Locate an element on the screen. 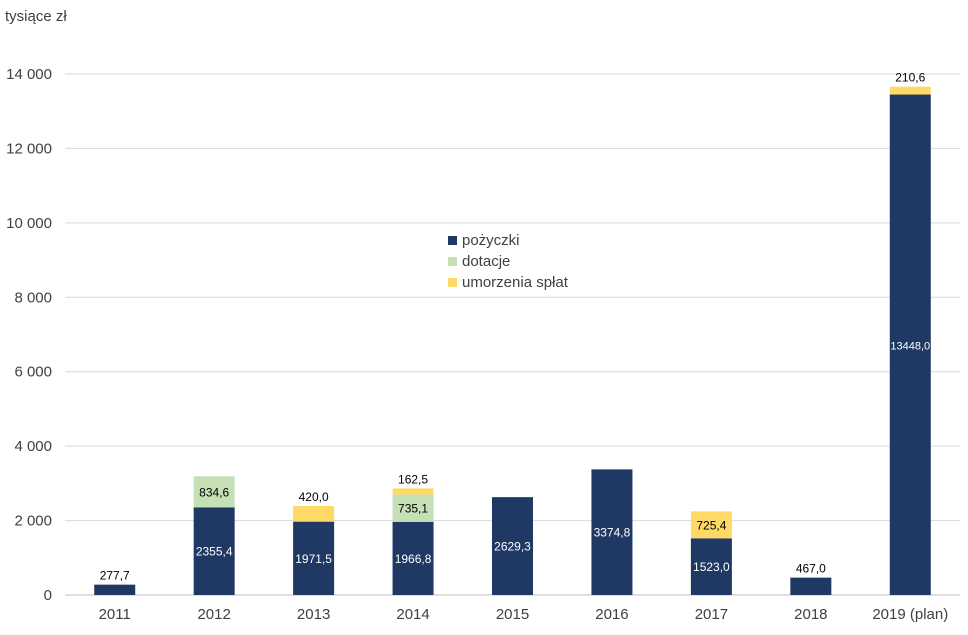 The image size is (968, 635). y-tick-label: 12 000 is located at coordinates (29, 148).